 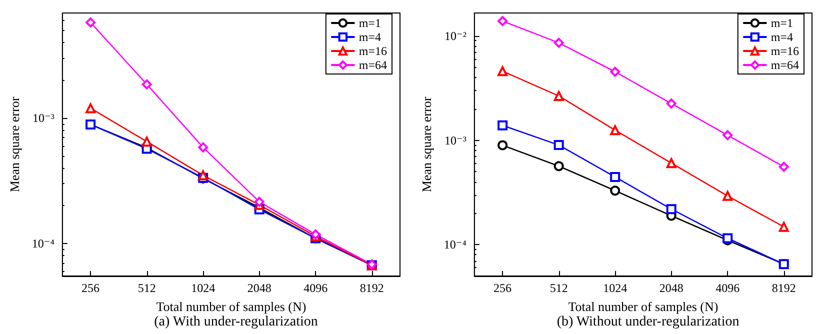 I want to click on y-tick-label: 10⁻², so click(x=455, y=35).